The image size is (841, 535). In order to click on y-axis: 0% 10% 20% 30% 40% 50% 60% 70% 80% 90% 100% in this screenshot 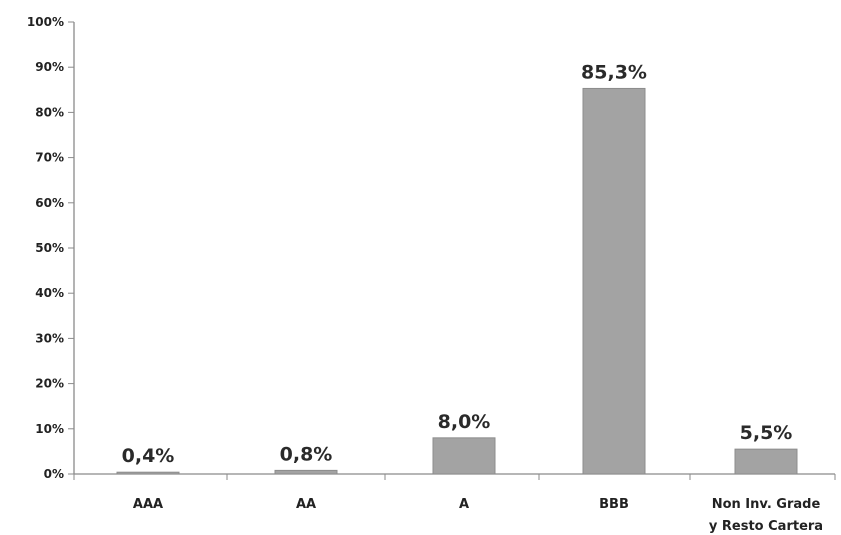, I will do `click(51, 248)`.